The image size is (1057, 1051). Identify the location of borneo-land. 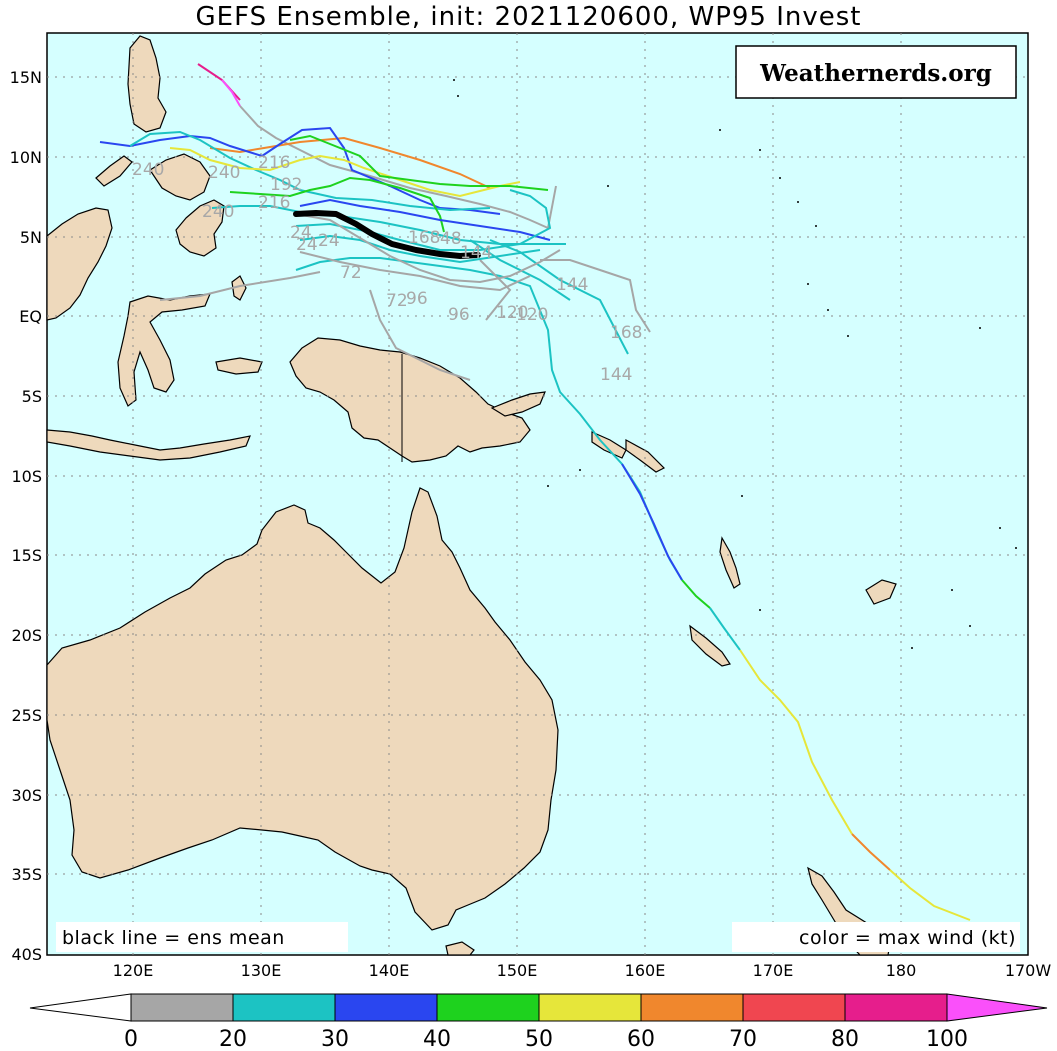
(79, 264).